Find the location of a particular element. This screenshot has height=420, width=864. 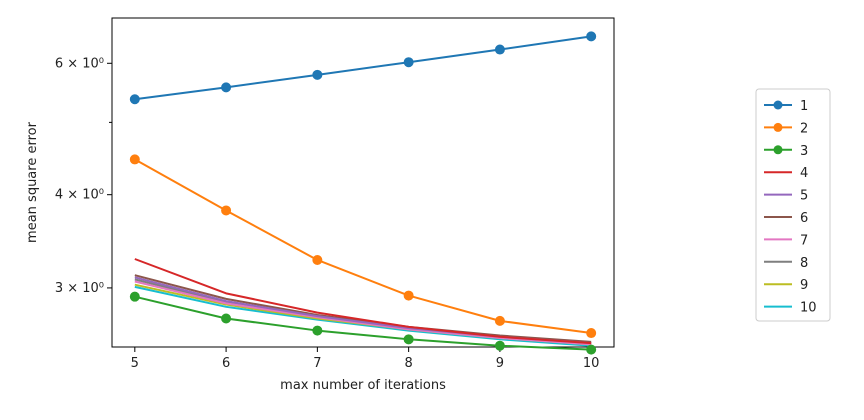

x-tick-label: 7 is located at coordinates (317, 363).